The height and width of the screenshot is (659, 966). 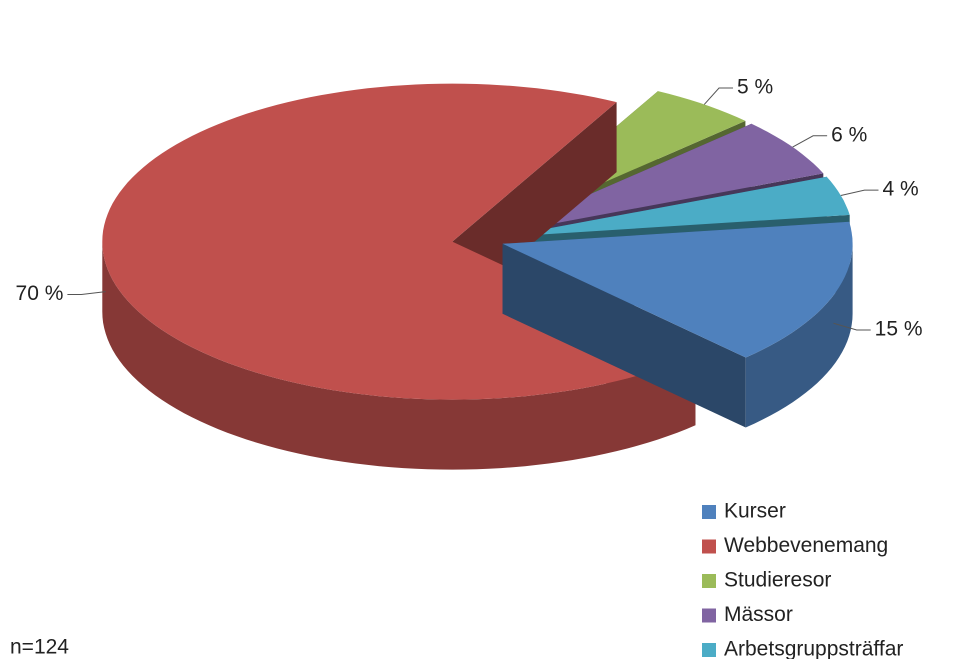 What do you see at coordinates (755, 87) in the screenshot?
I see `data-label: 5 %` at bounding box center [755, 87].